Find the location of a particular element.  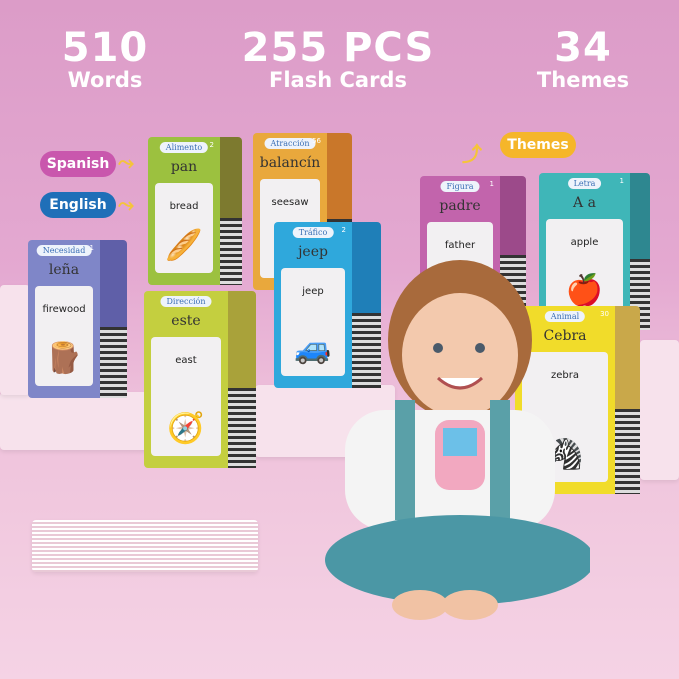

spanish-word: balancín is located at coordinates (290, 163).